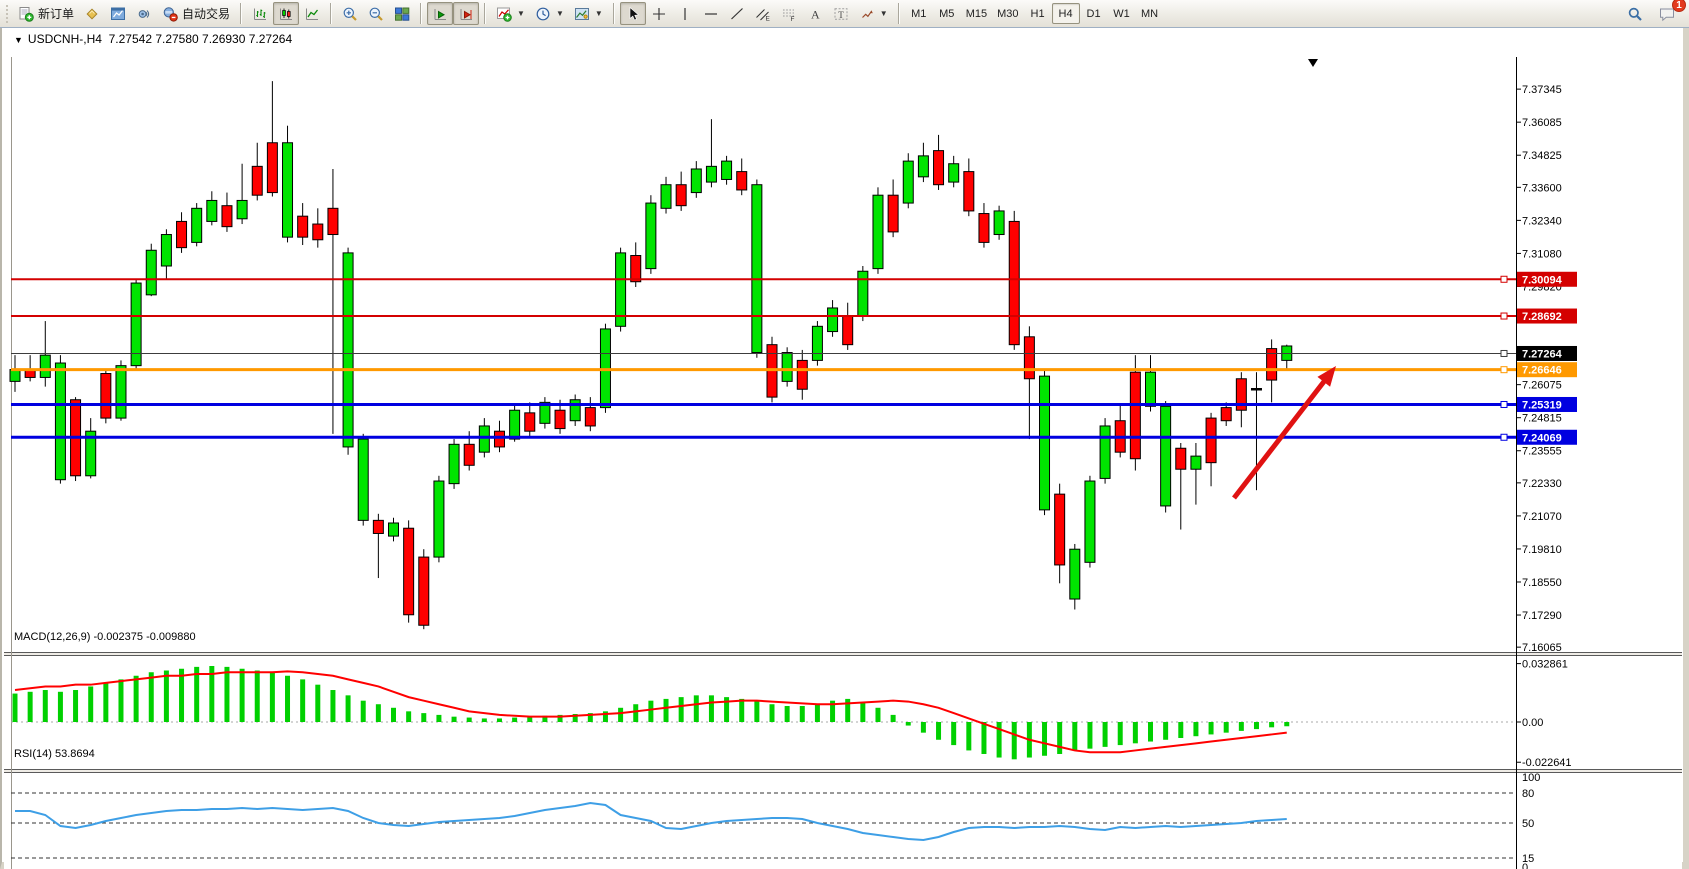  I want to click on chart-shift-button, so click(466, 13).